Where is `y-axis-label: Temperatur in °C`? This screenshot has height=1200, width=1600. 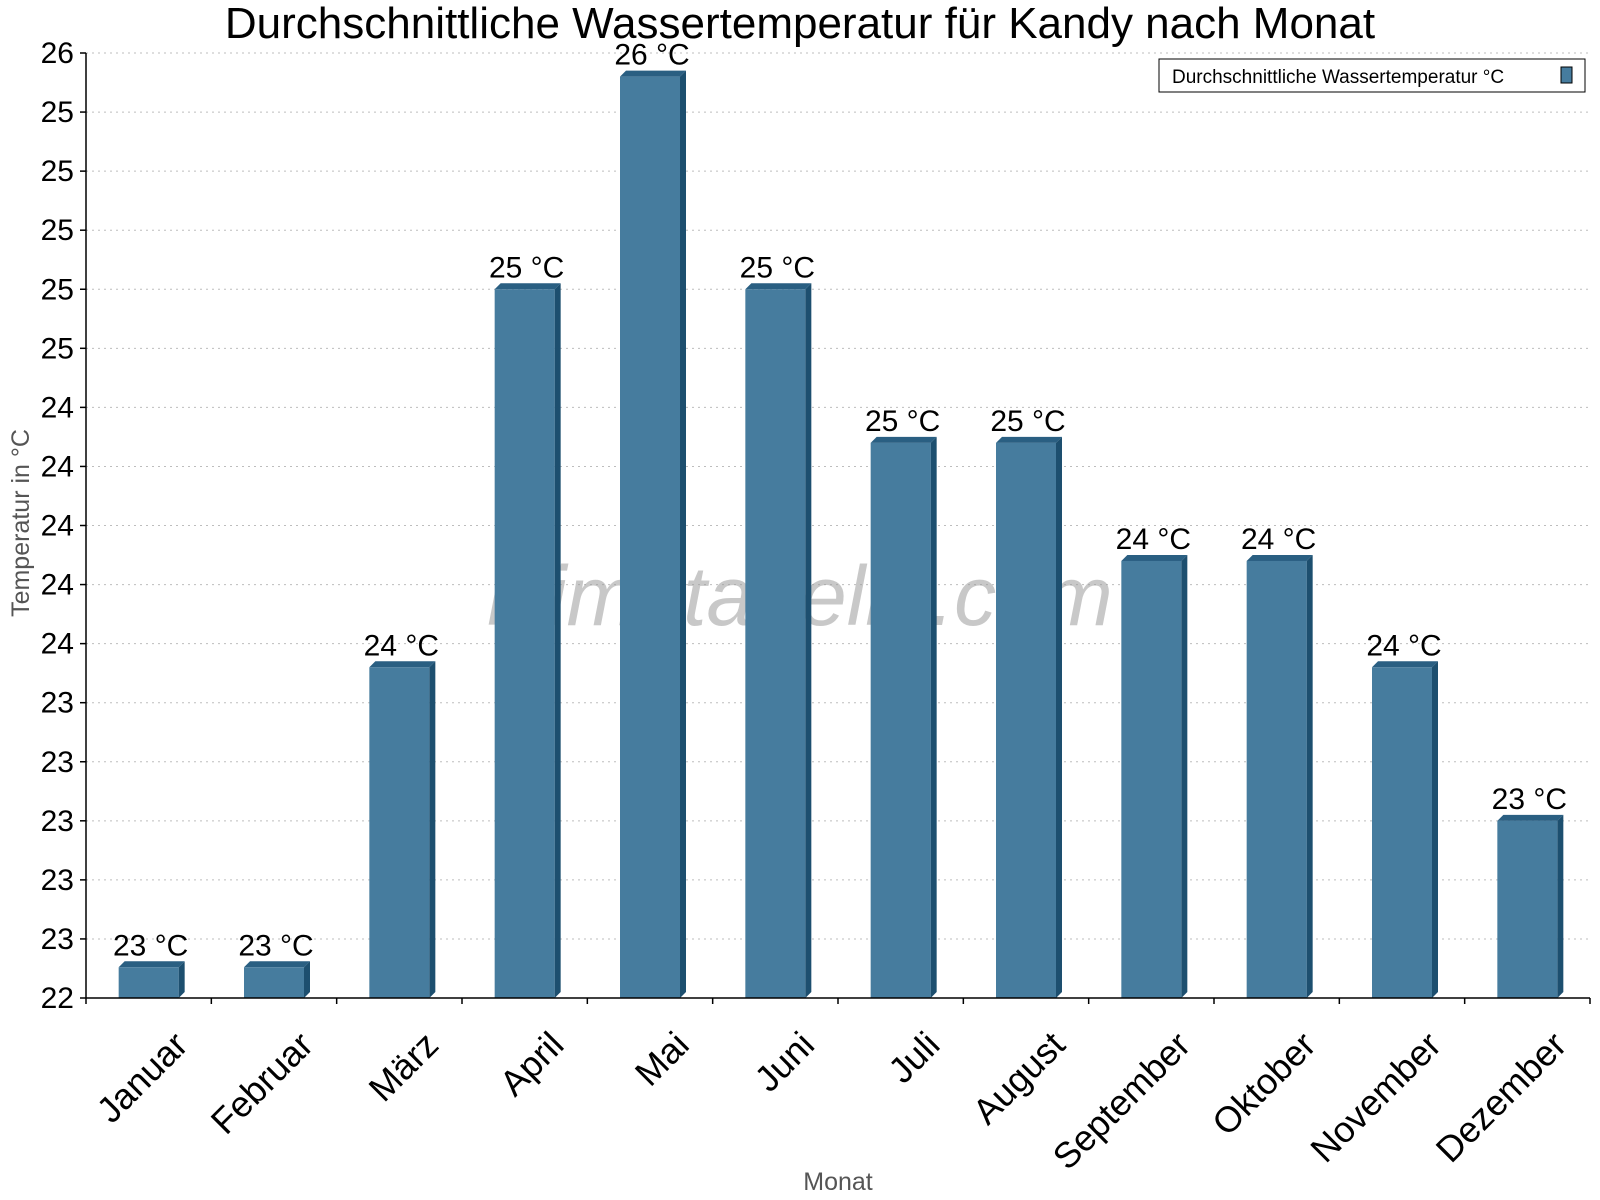 y-axis-label: Temperatur in °C is located at coordinates (21, 523).